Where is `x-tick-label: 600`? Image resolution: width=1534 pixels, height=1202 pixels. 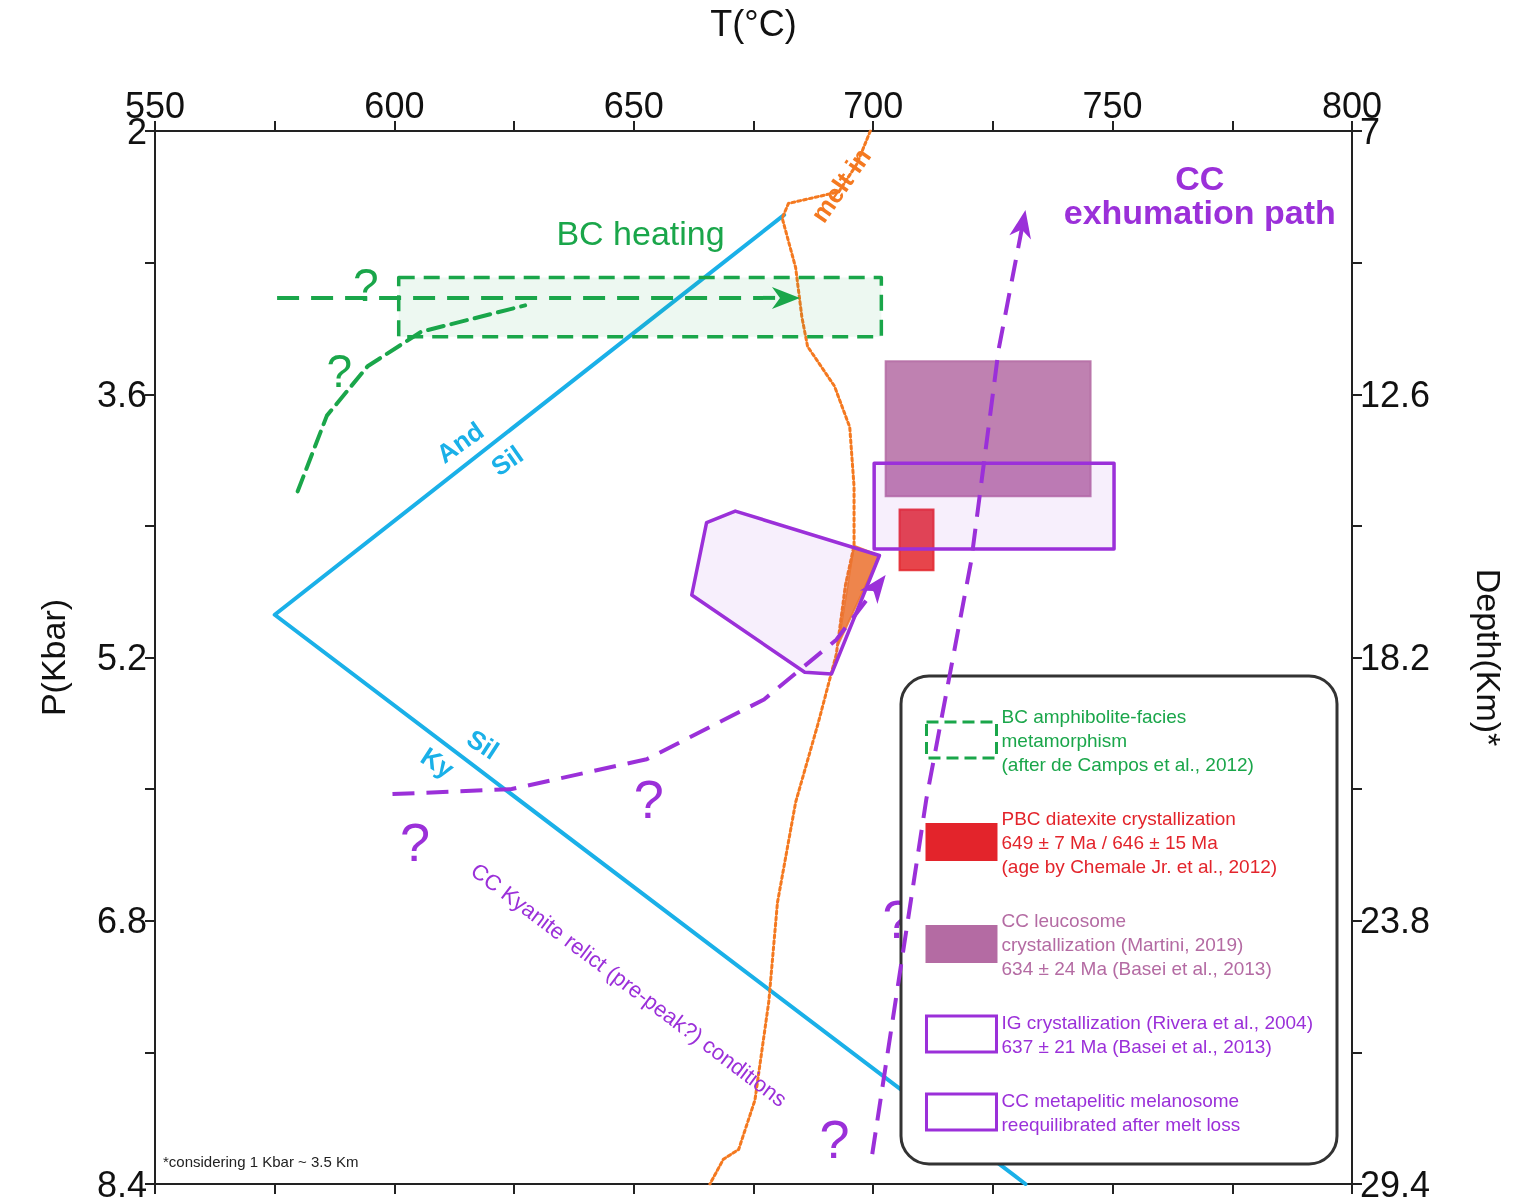
x-tick-label: 600 is located at coordinates (394, 105).